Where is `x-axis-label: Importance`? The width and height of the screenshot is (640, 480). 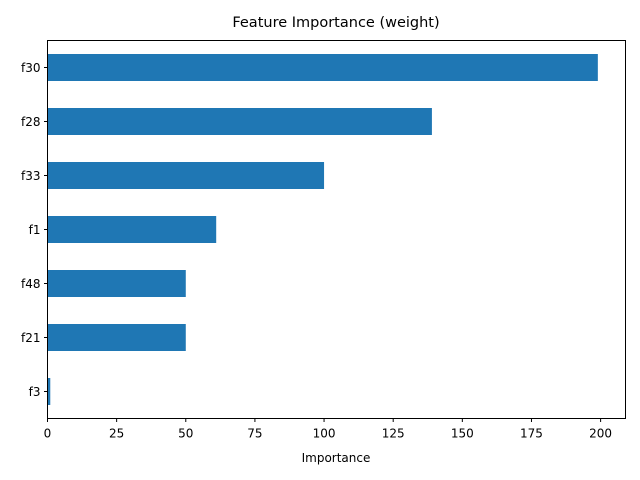
x-axis-label: Importance is located at coordinates (336, 458).